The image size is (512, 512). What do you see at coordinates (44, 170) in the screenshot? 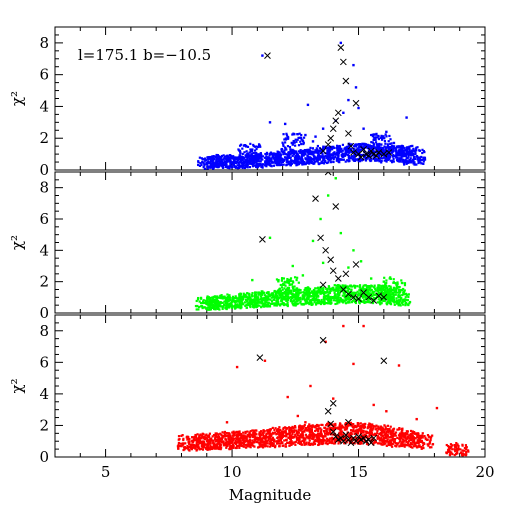
I see `y-tick-label: 0` at bounding box center [44, 170].